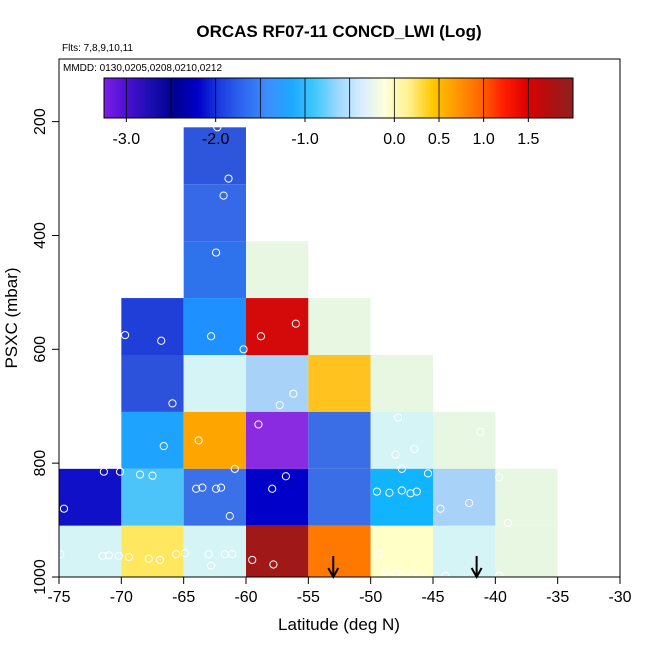 The width and height of the screenshot is (650, 650). Describe the element at coordinates (619, 597) in the screenshot. I see `x-tick-label: -30` at that location.